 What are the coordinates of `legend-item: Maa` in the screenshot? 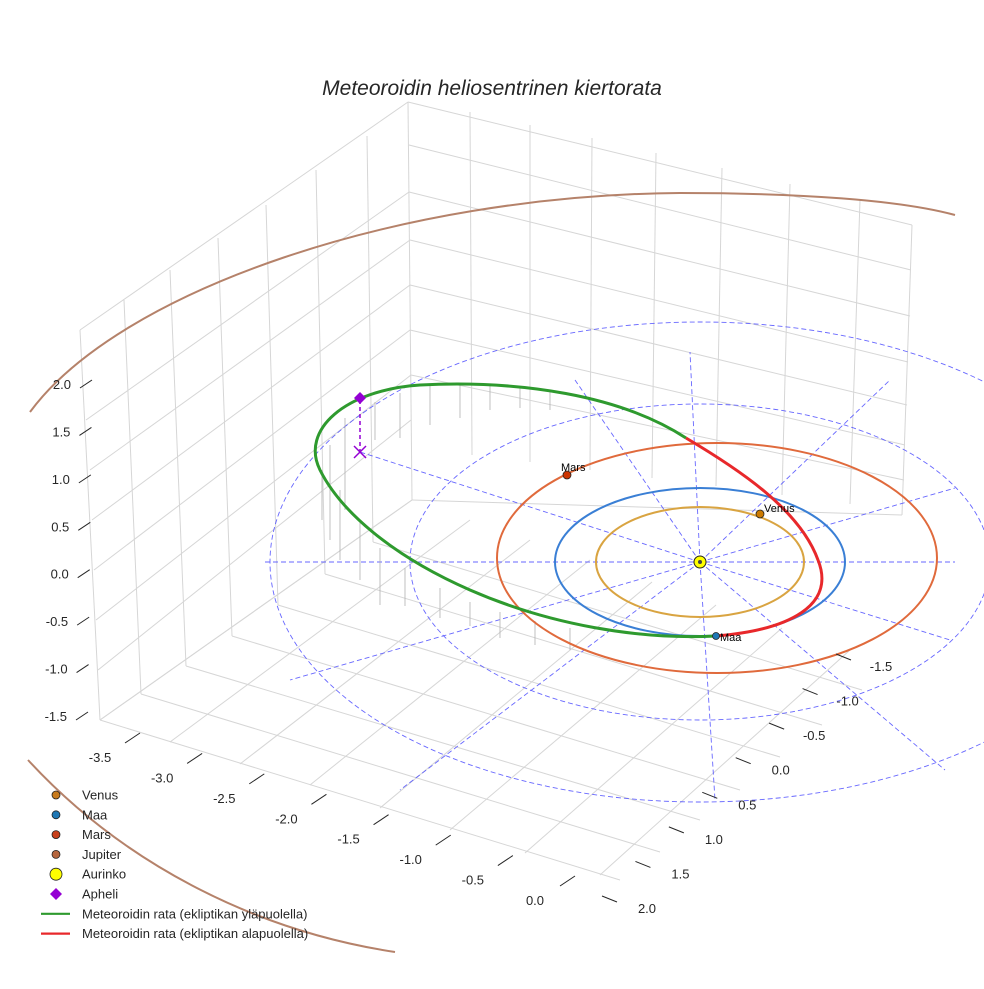 It's located at (79, 814).